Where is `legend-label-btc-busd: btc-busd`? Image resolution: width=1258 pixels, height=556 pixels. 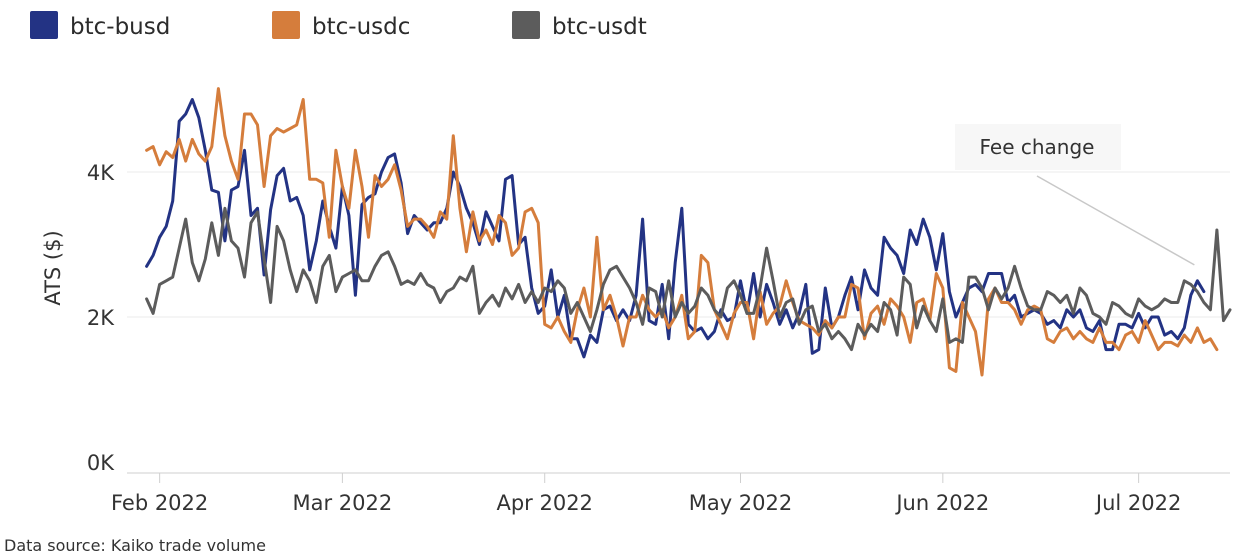
legend-label-btc-busd: btc-busd is located at coordinates (120, 27).